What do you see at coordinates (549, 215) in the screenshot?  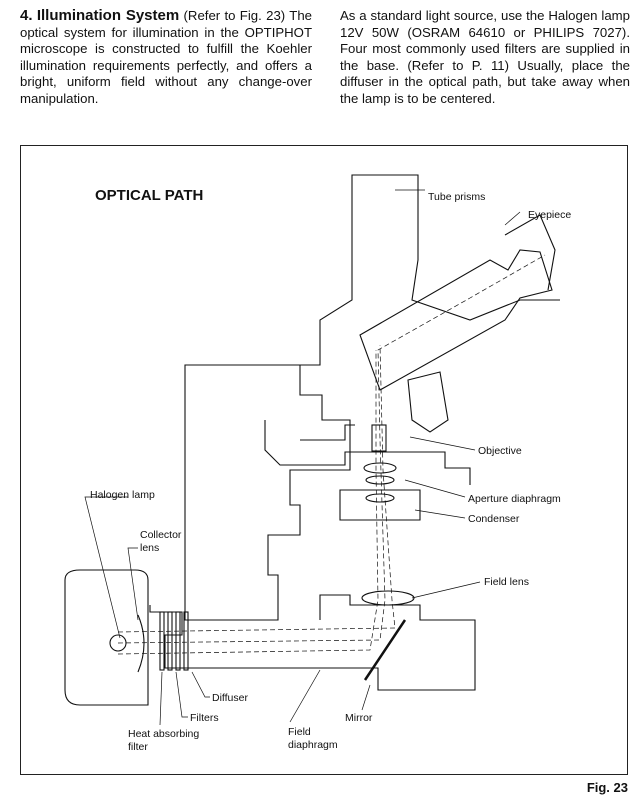 I see `label-eyepiece: Eyepiece` at bounding box center [549, 215].